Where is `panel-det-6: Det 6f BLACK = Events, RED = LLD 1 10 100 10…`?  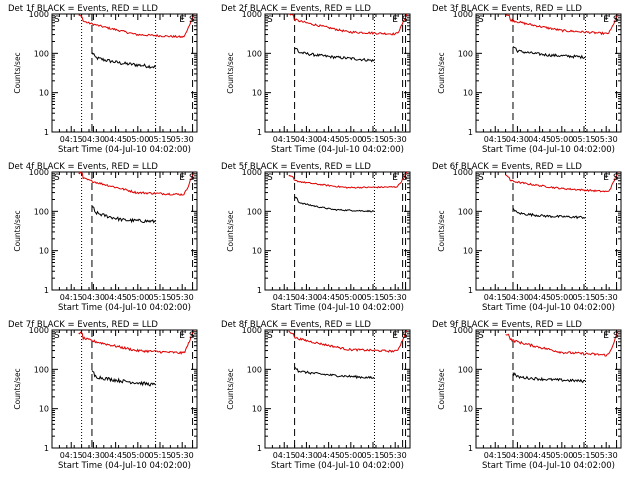 panel-det-6: Det 6f BLACK = Events, RED = LLD 1 10 100 10… is located at coordinates (527, 237).